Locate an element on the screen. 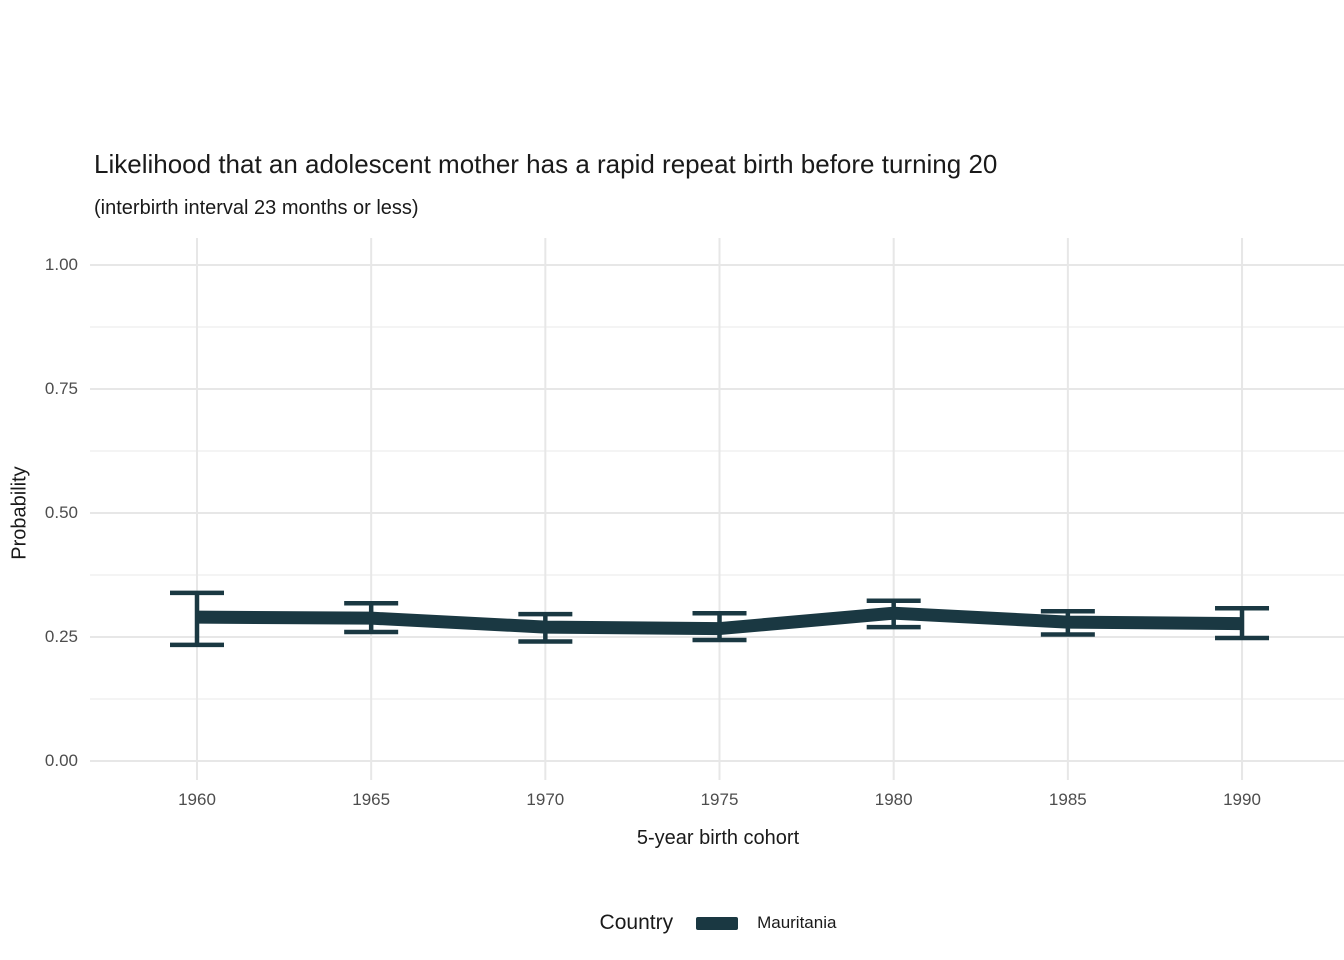  series-line-mauritania is located at coordinates (719, 621).